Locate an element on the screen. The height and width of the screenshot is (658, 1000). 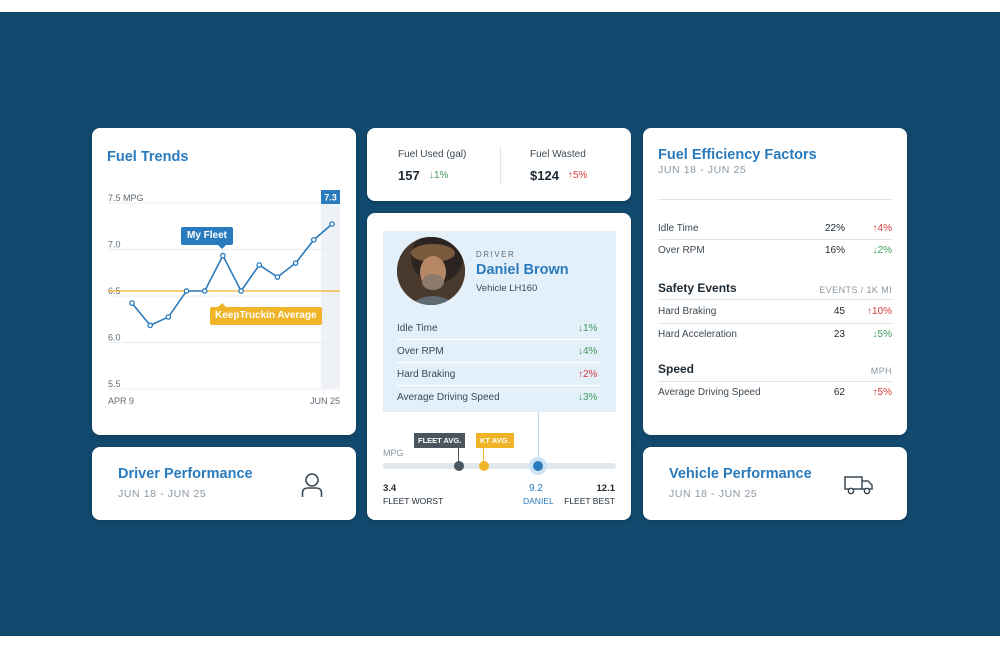
kt-avg-stem is located at coordinates (483, 456).